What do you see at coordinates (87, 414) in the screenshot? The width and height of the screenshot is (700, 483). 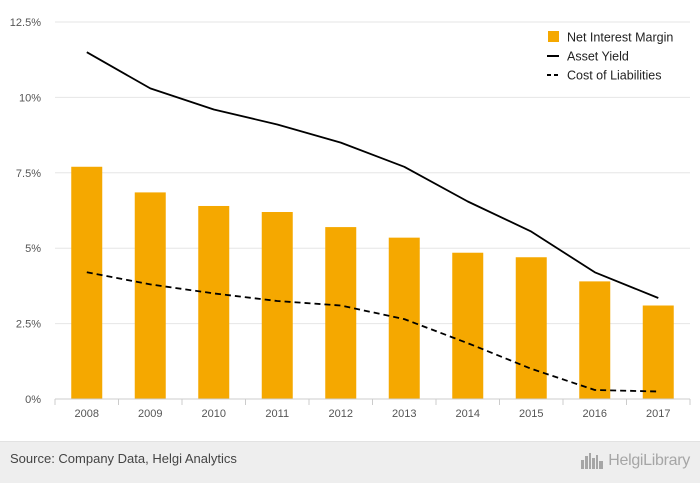 I see `x-tick-label: 2008` at bounding box center [87, 414].